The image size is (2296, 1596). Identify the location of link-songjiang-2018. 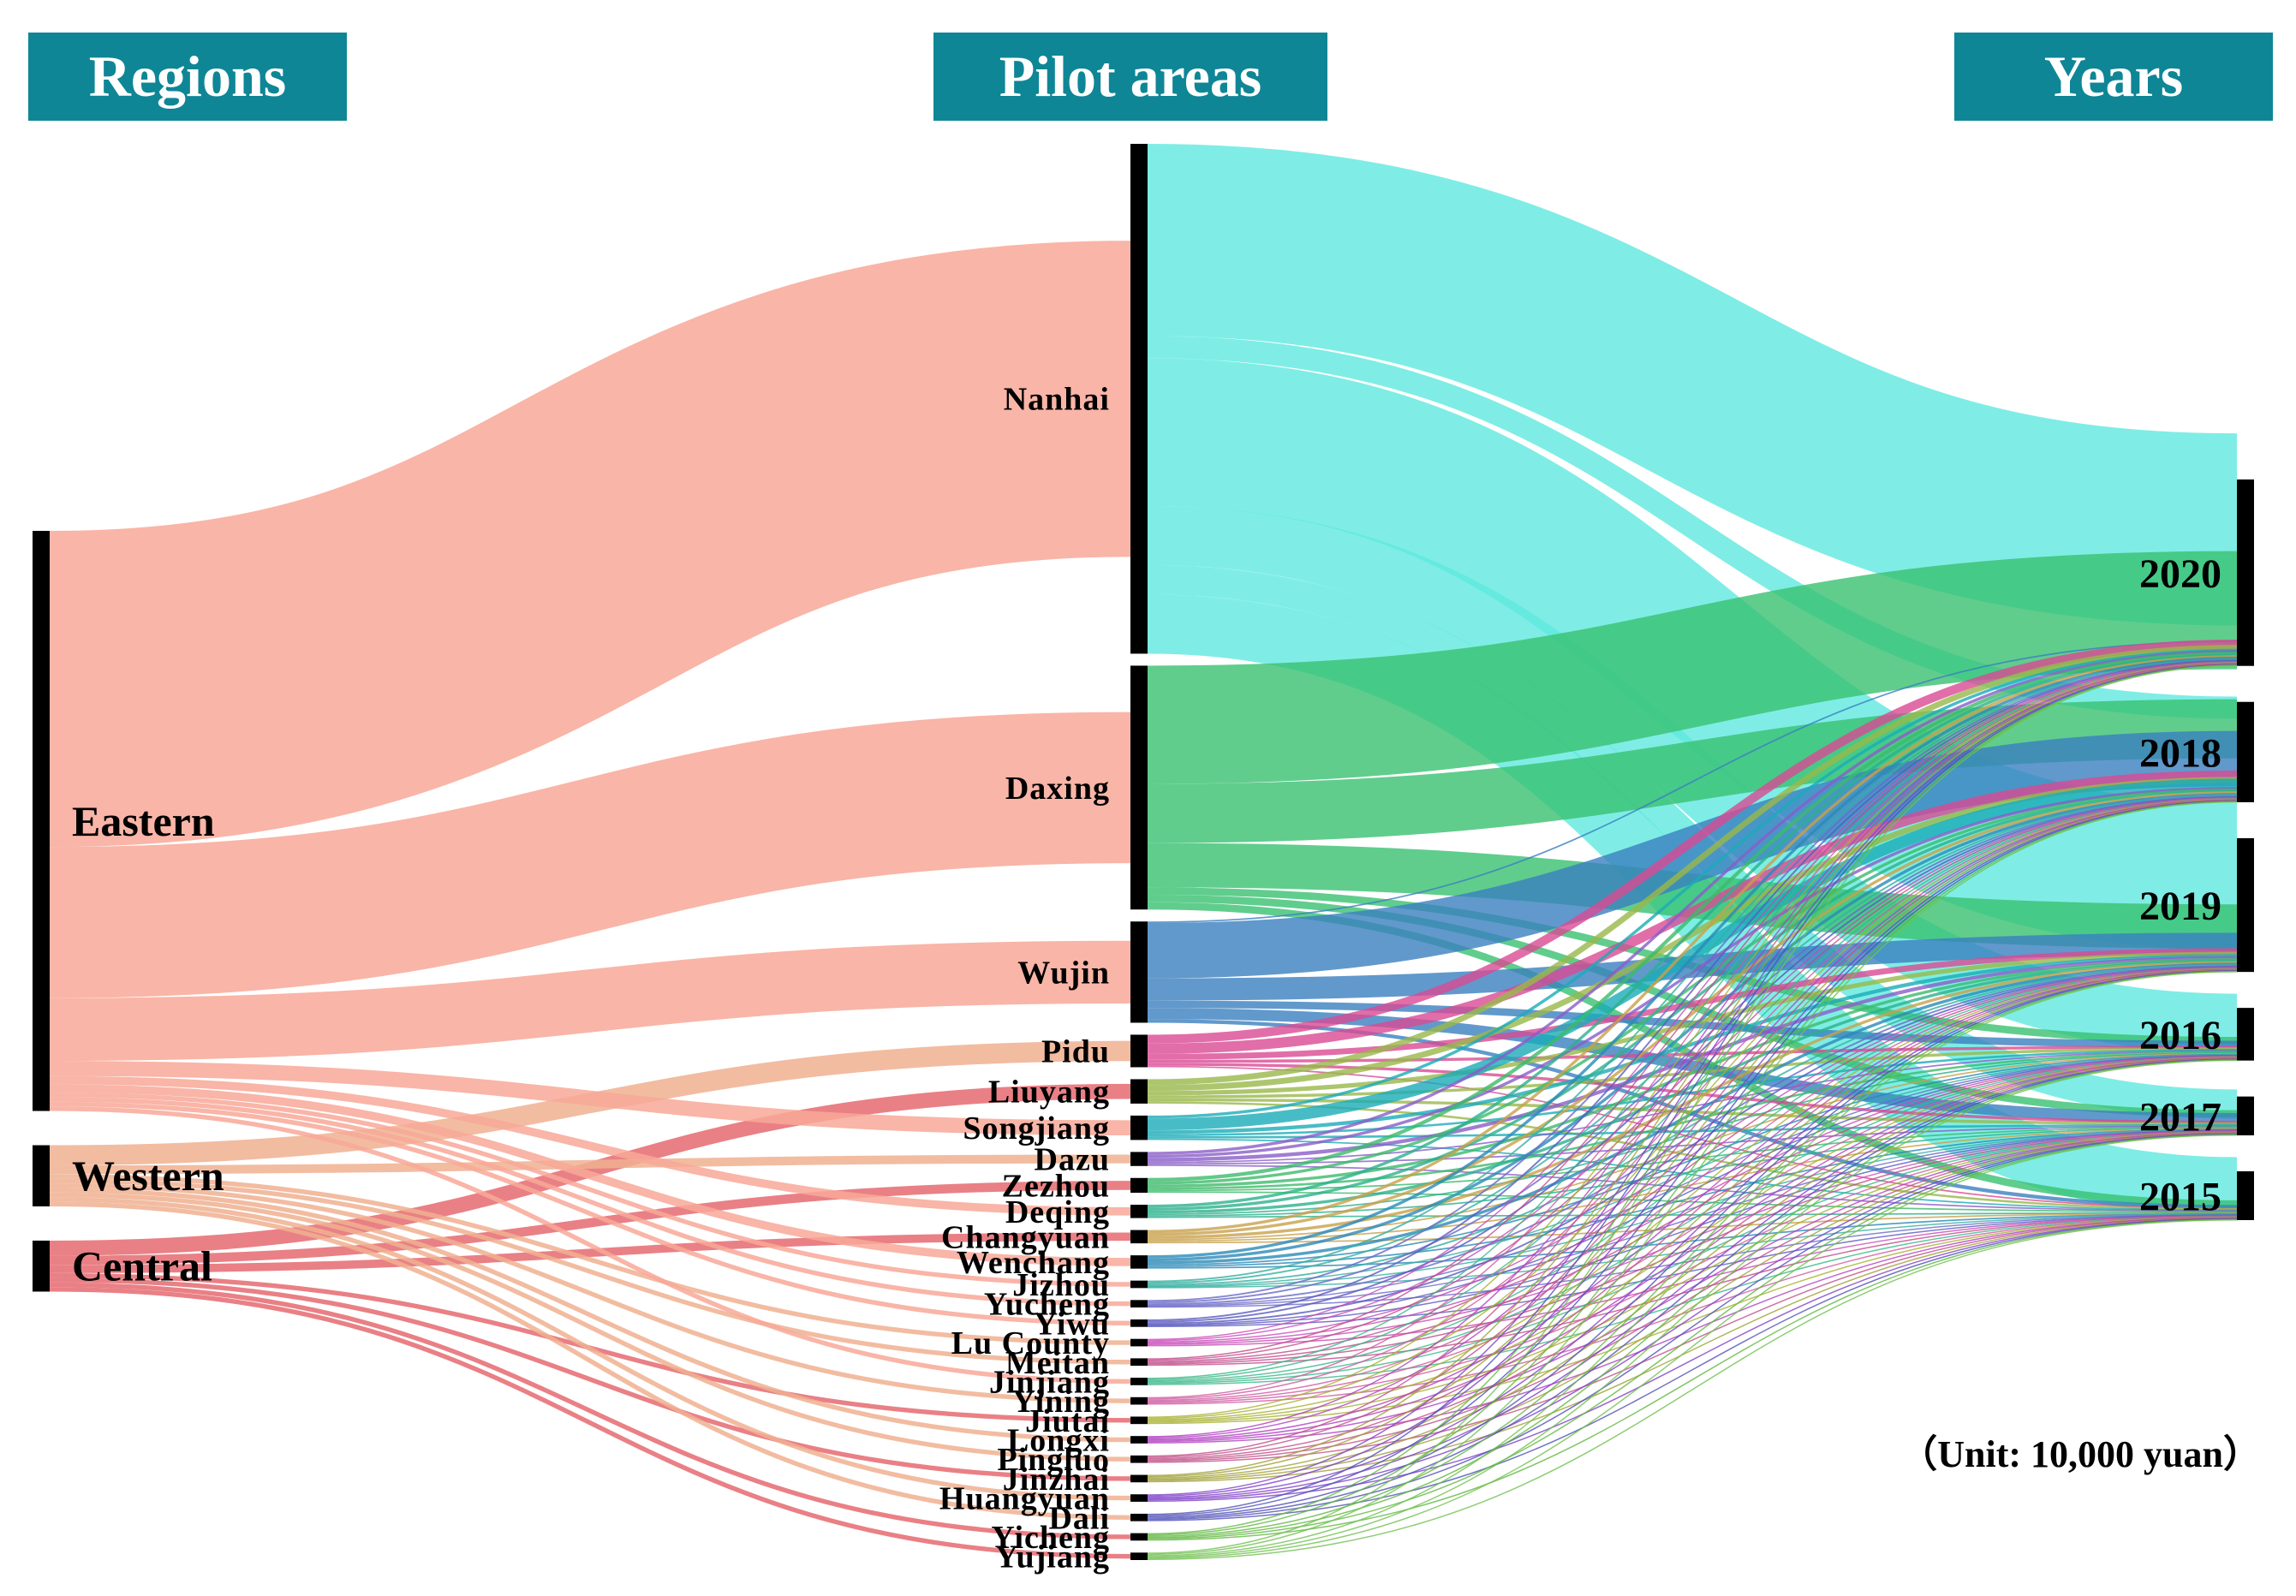
(1692, 954).